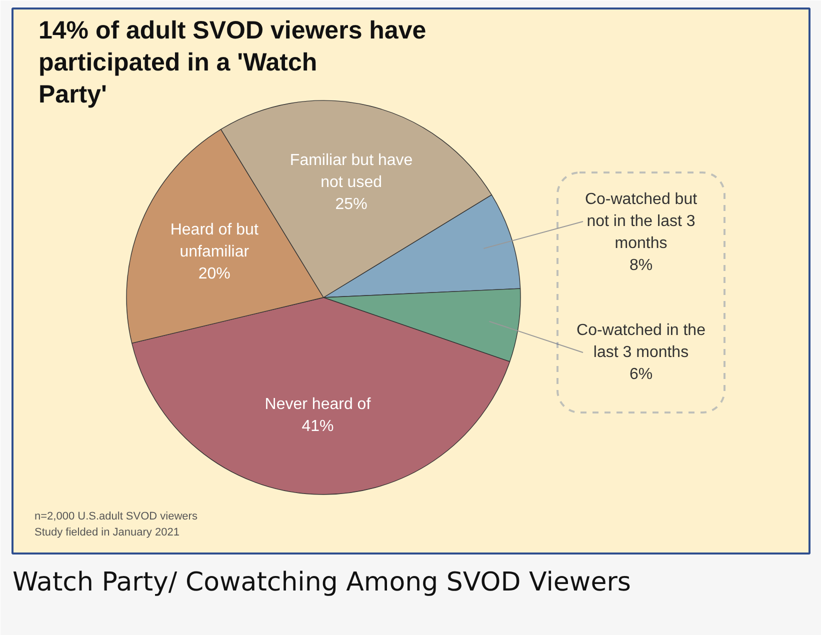 Image resolution: width=821 pixels, height=635 pixels. What do you see at coordinates (321, 583) in the screenshot?
I see `text: Watch Party/ Cowatching Among SVOD Viewers` at bounding box center [321, 583].